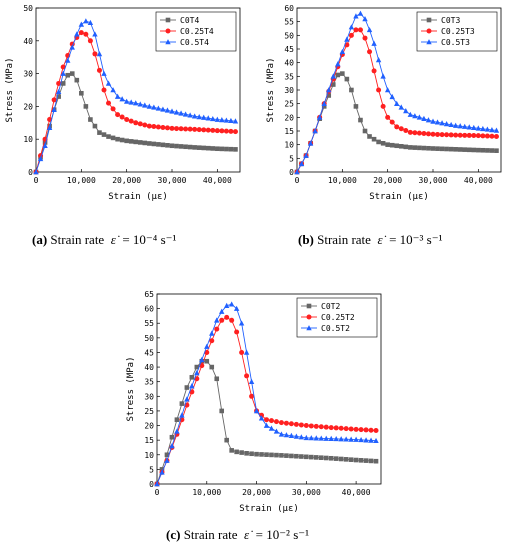 This screenshot has width=510, height=550. What do you see at coordinates (28, 106) in the screenshot?
I see `chart-a-ytick-label: 20` at bounding box center [28, 106].